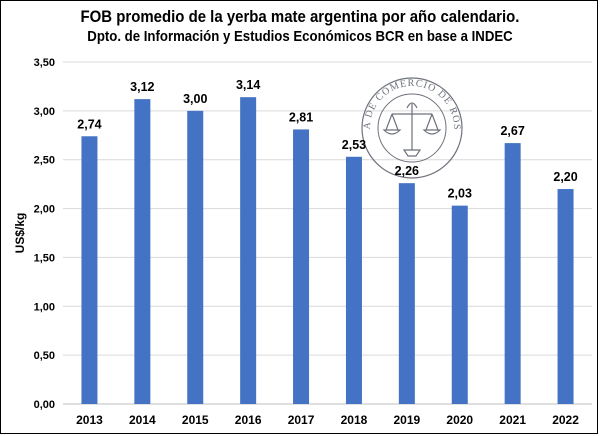 The height and width of the screenshot is (436, 600). Describe the element at coordinates (354, 145) in the screenshot. I see `data-label: 2,53` at that location.